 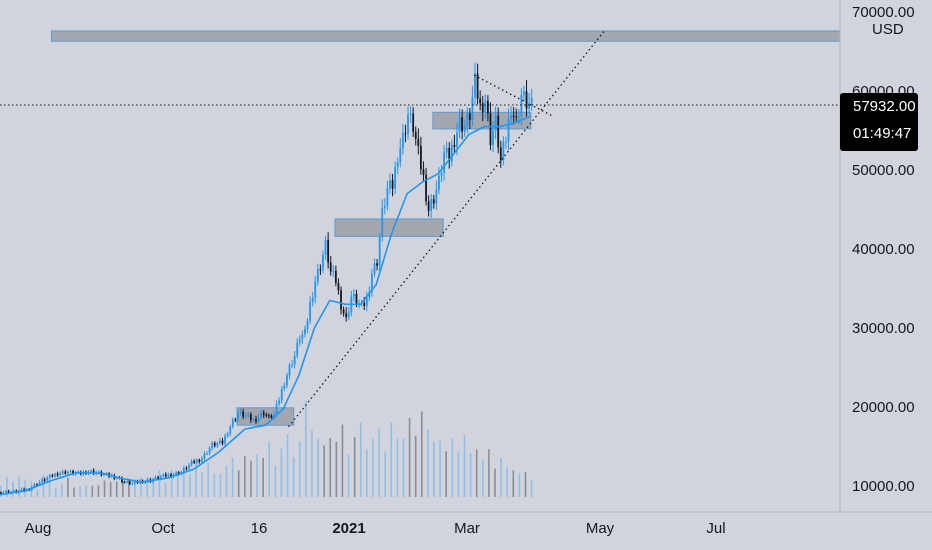 I want to click on top-resistance, so click(x=446, y=36).